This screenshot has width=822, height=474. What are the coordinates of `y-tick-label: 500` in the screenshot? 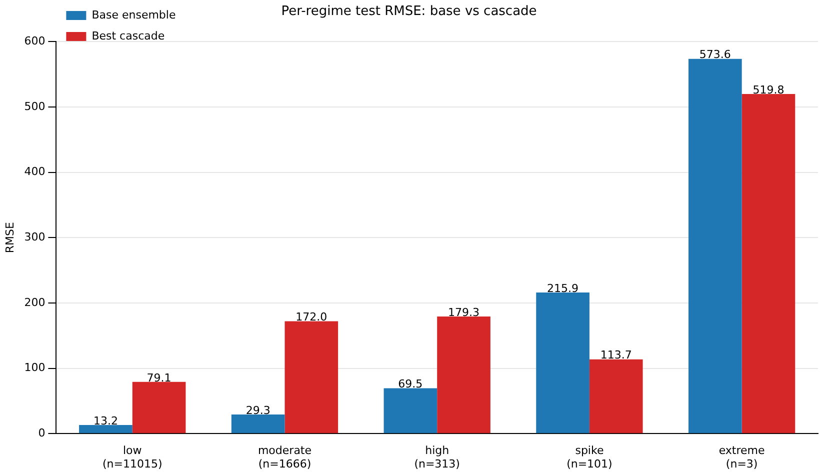 It's located at (35, 106).